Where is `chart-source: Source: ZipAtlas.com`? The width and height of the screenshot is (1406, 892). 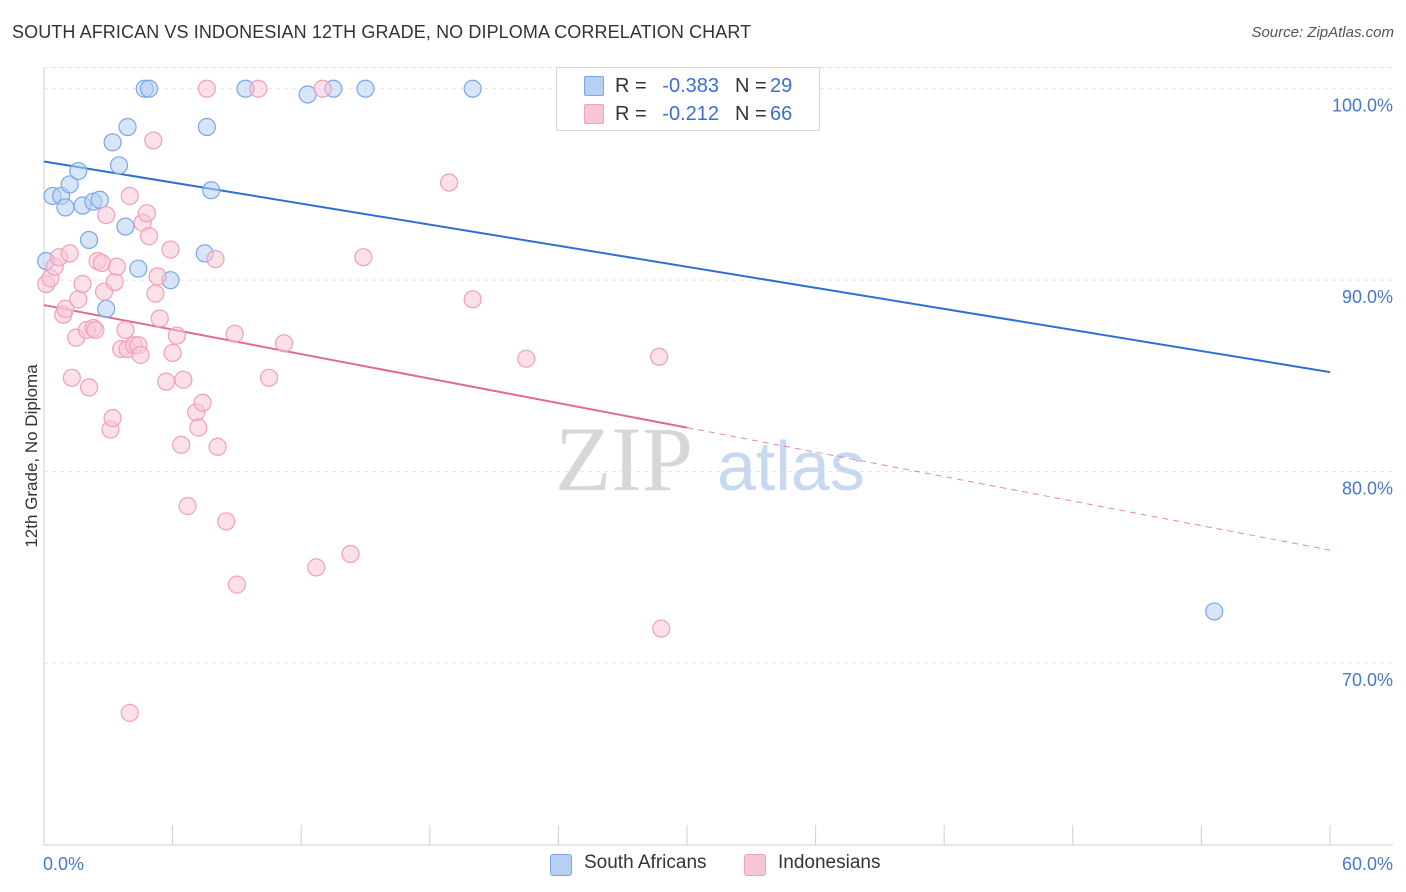 chart-source: Source: ZipAtlas.com is located at coordinates (1322, 32).